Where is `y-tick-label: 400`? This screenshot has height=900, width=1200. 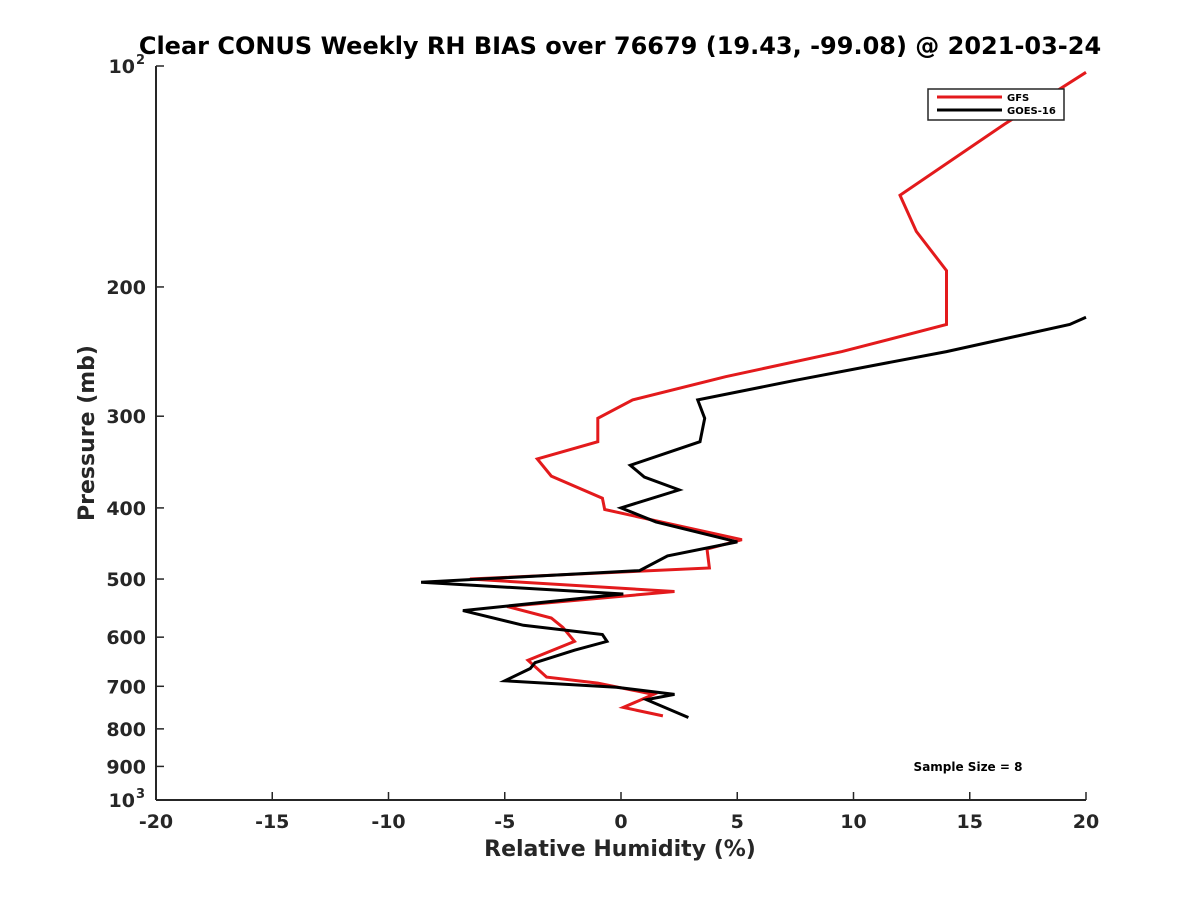 y-tick-label: 400 is located at coordinates (126, 509).